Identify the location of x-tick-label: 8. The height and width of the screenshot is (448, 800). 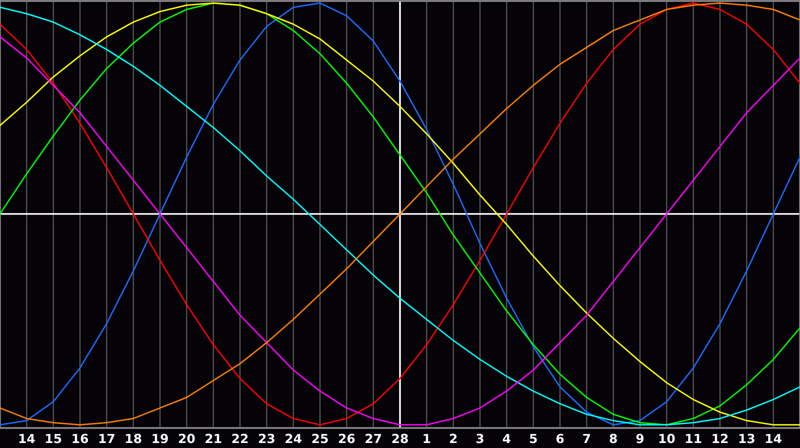
(613, 439).